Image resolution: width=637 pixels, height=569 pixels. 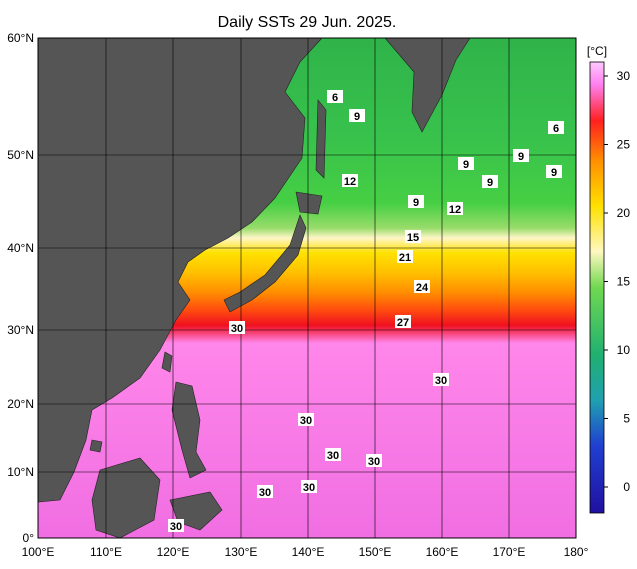 I want to click on x-axis-label: 170°E, so click(x=509, y=552).